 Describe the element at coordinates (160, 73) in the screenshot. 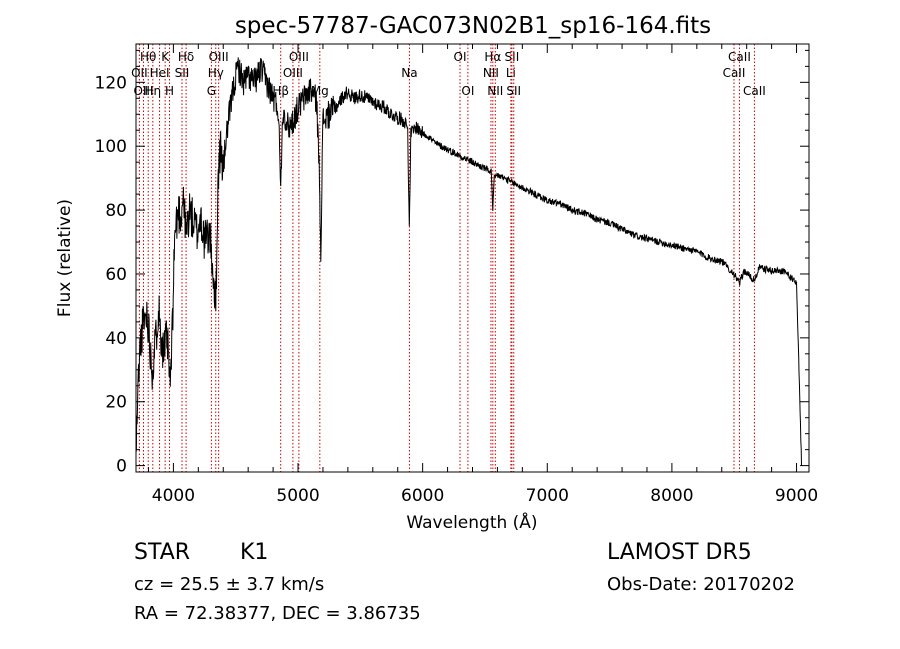

I see `marker-label: HeI` at that location.